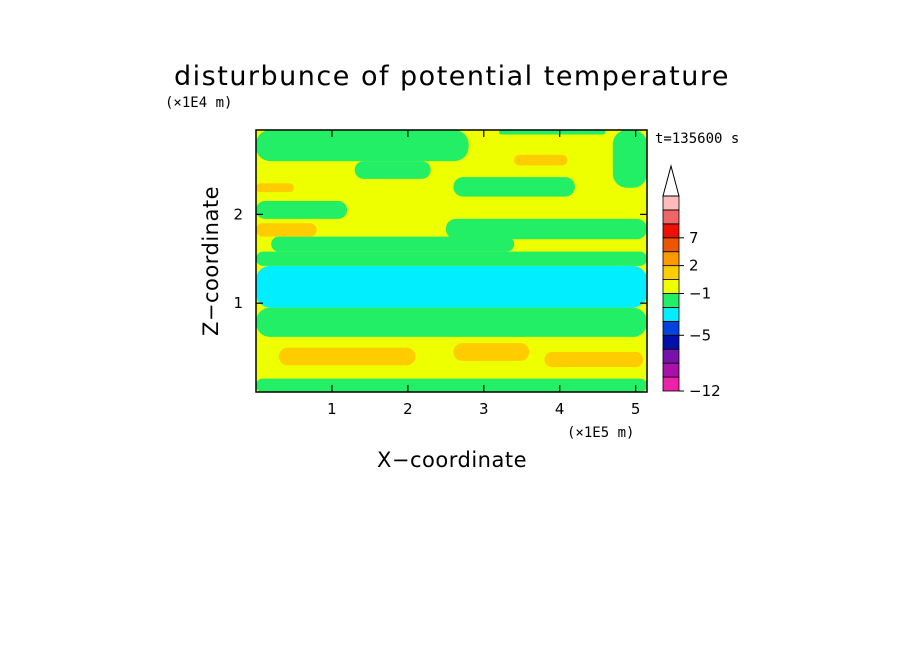 This screenshot has width=904, height=654. What do you see at coordinates (238, 214) in the screenshot?
I see `y-tick-label: 2` at bounding box center [238, 214].